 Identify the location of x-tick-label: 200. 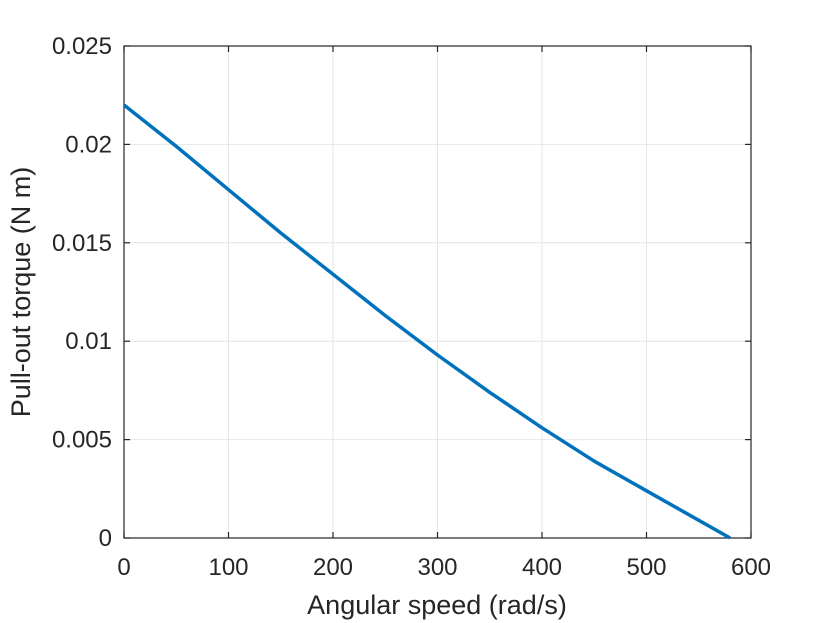
(333, 567).